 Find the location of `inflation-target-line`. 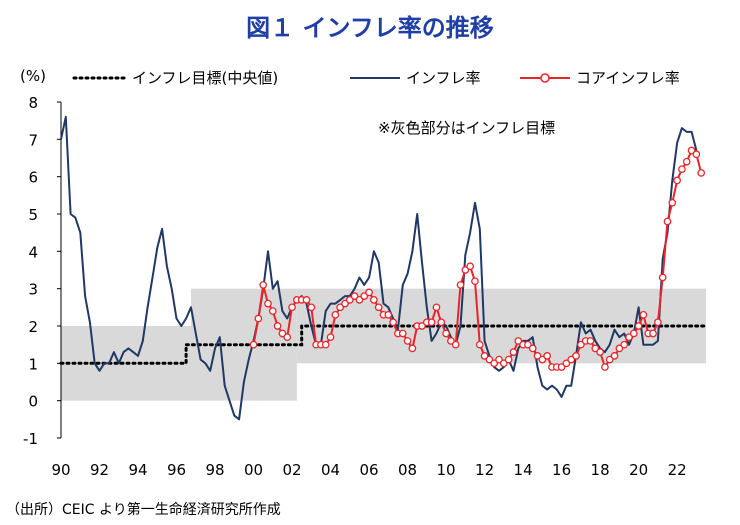

inflation-target-line is located at coordinates (383, 344).